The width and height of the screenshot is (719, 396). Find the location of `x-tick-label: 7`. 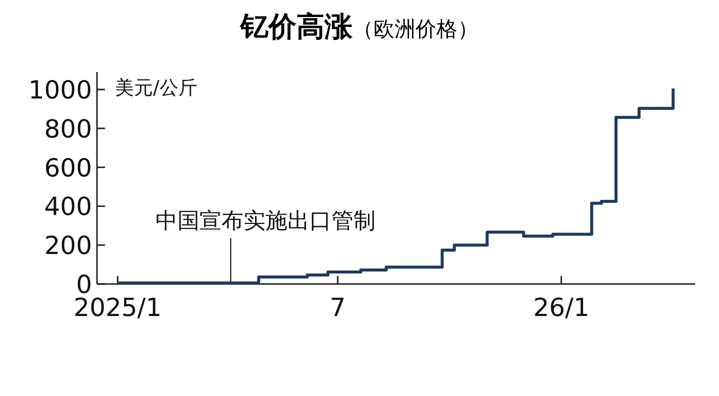

x-tick-label: 7 is located at coordinates (338, 307).